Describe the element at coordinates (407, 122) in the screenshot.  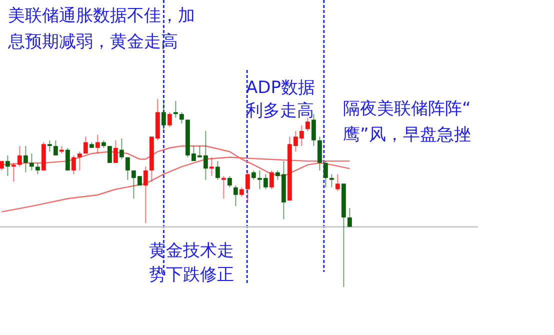
I see `annotation: 隔夜美联储阵阵“鹰”风，早盘急挫` at that location.